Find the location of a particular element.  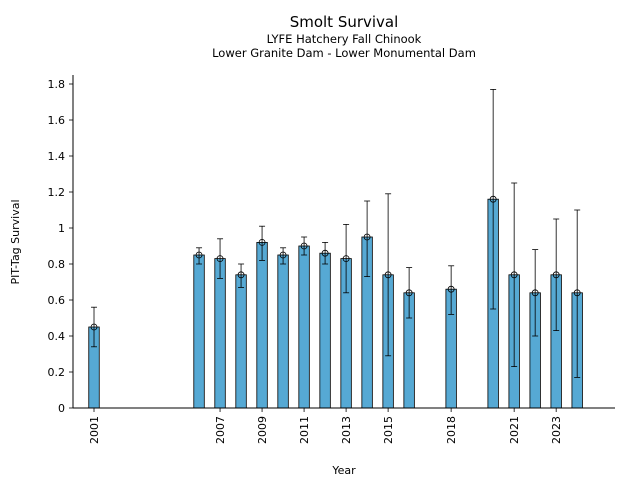

point-marker-2006 is located at coordinates (199, 255).